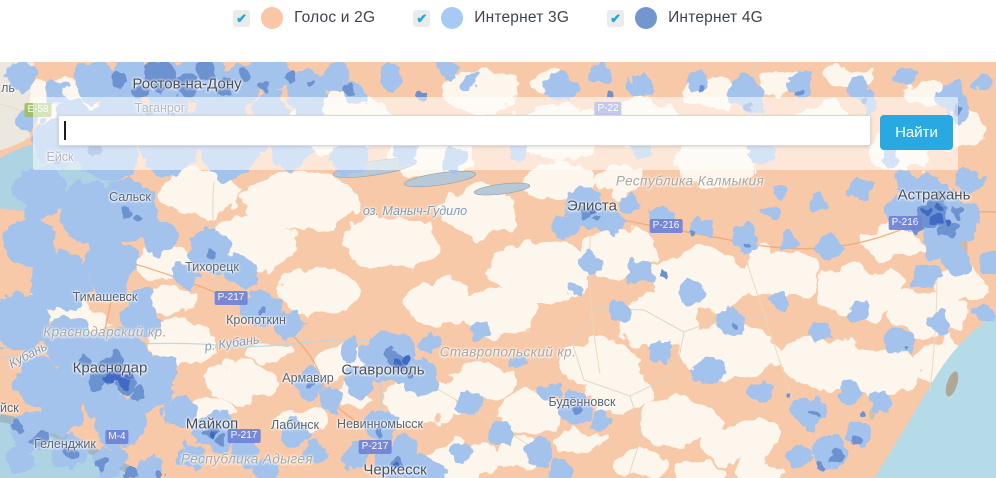 The width and height of the screenshot is (996, 478). Describe the element at coordinates (65, 130) in the screenshot. I see `text-caret` at that location.